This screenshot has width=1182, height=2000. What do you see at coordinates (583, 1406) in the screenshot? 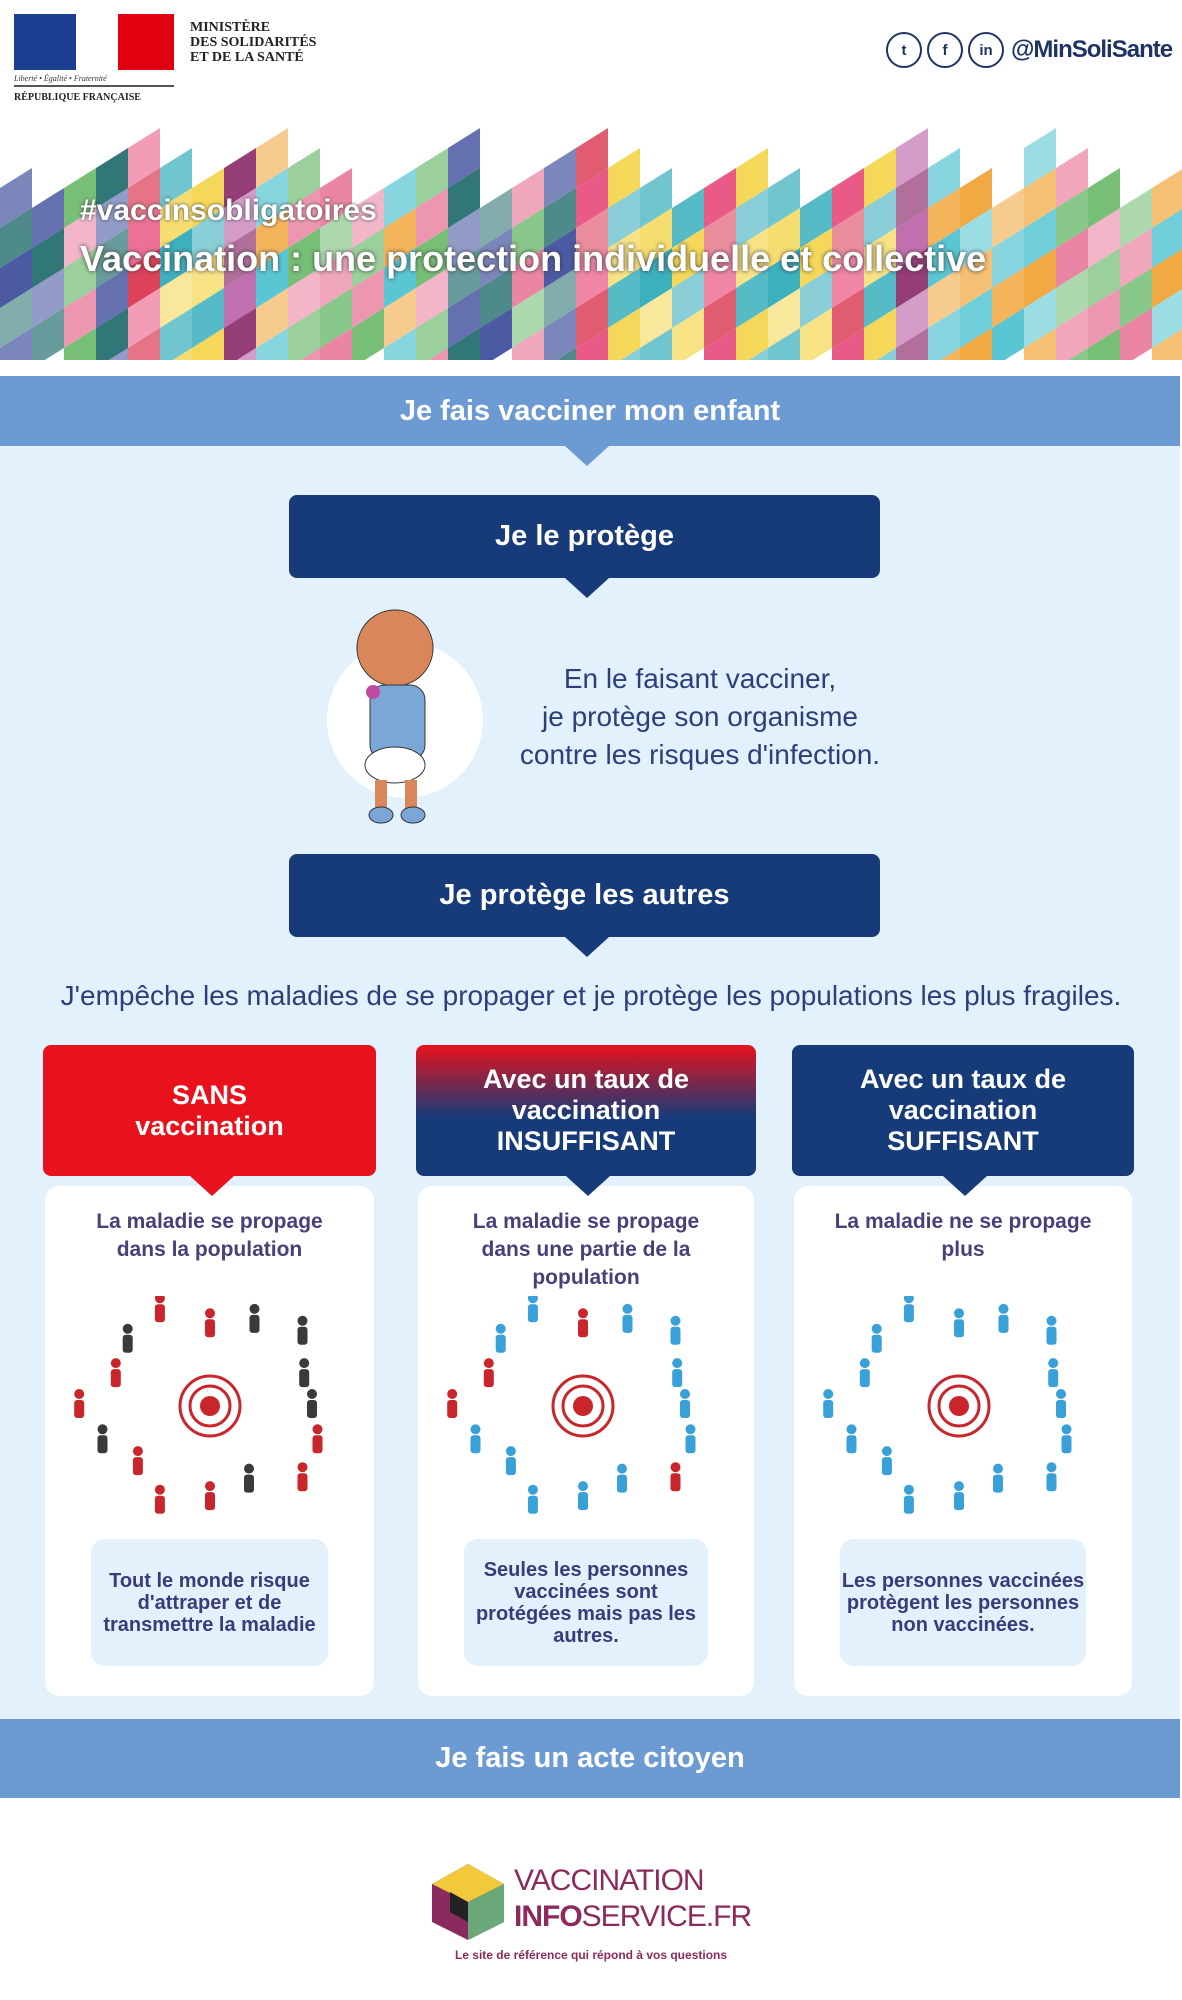
I see `infected-center-icon` at bounding box center [583, 1406].